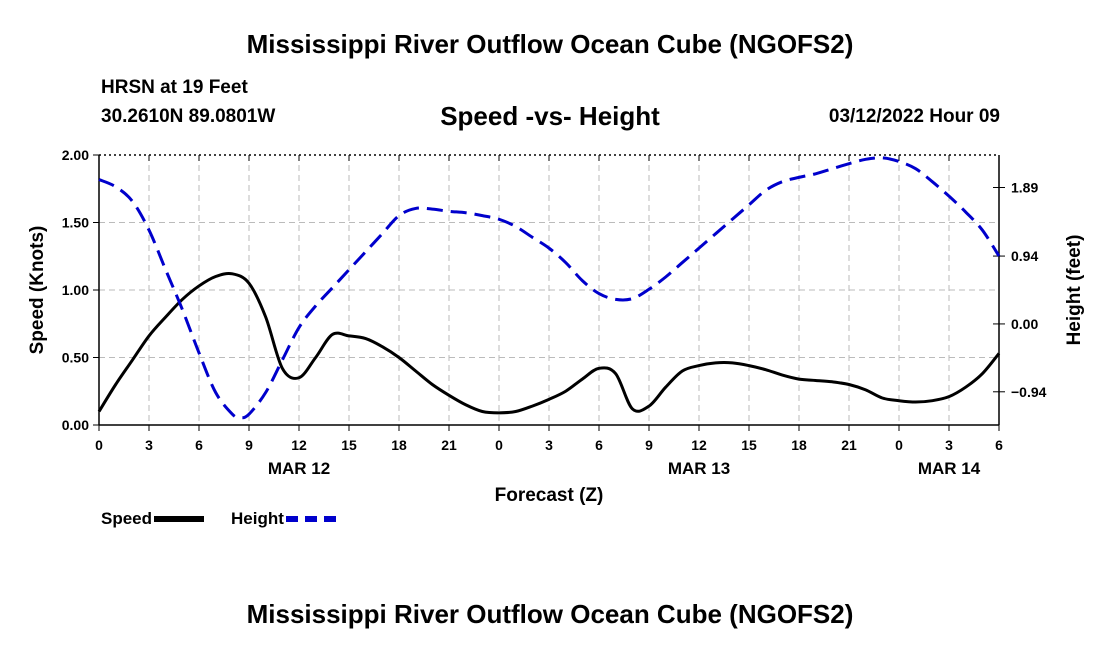 Image resolution: width=1100 pixels, height=650 pixels. What do you see at coordinates (75, 425) in the screenshot?
I see `y-tick-label: 0.00` at bounding box center [75, 425].